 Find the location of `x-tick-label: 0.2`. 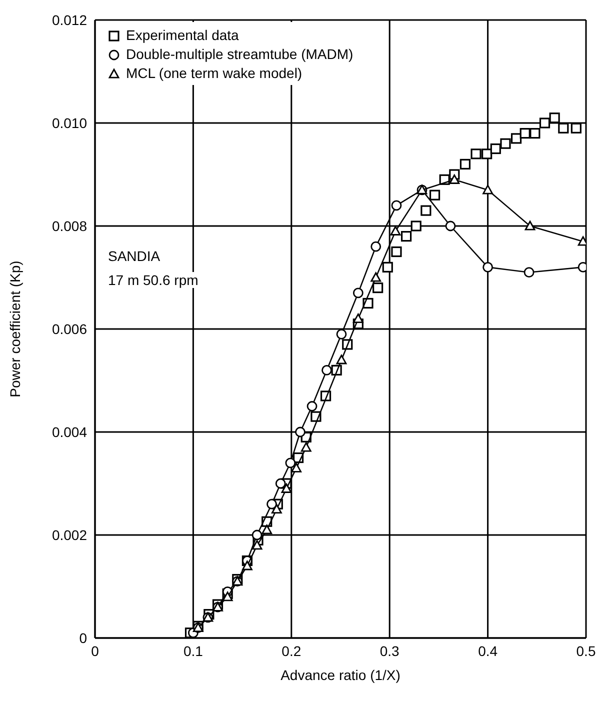

x-tick-label: 0.2 is located at coordinates (292, 650).